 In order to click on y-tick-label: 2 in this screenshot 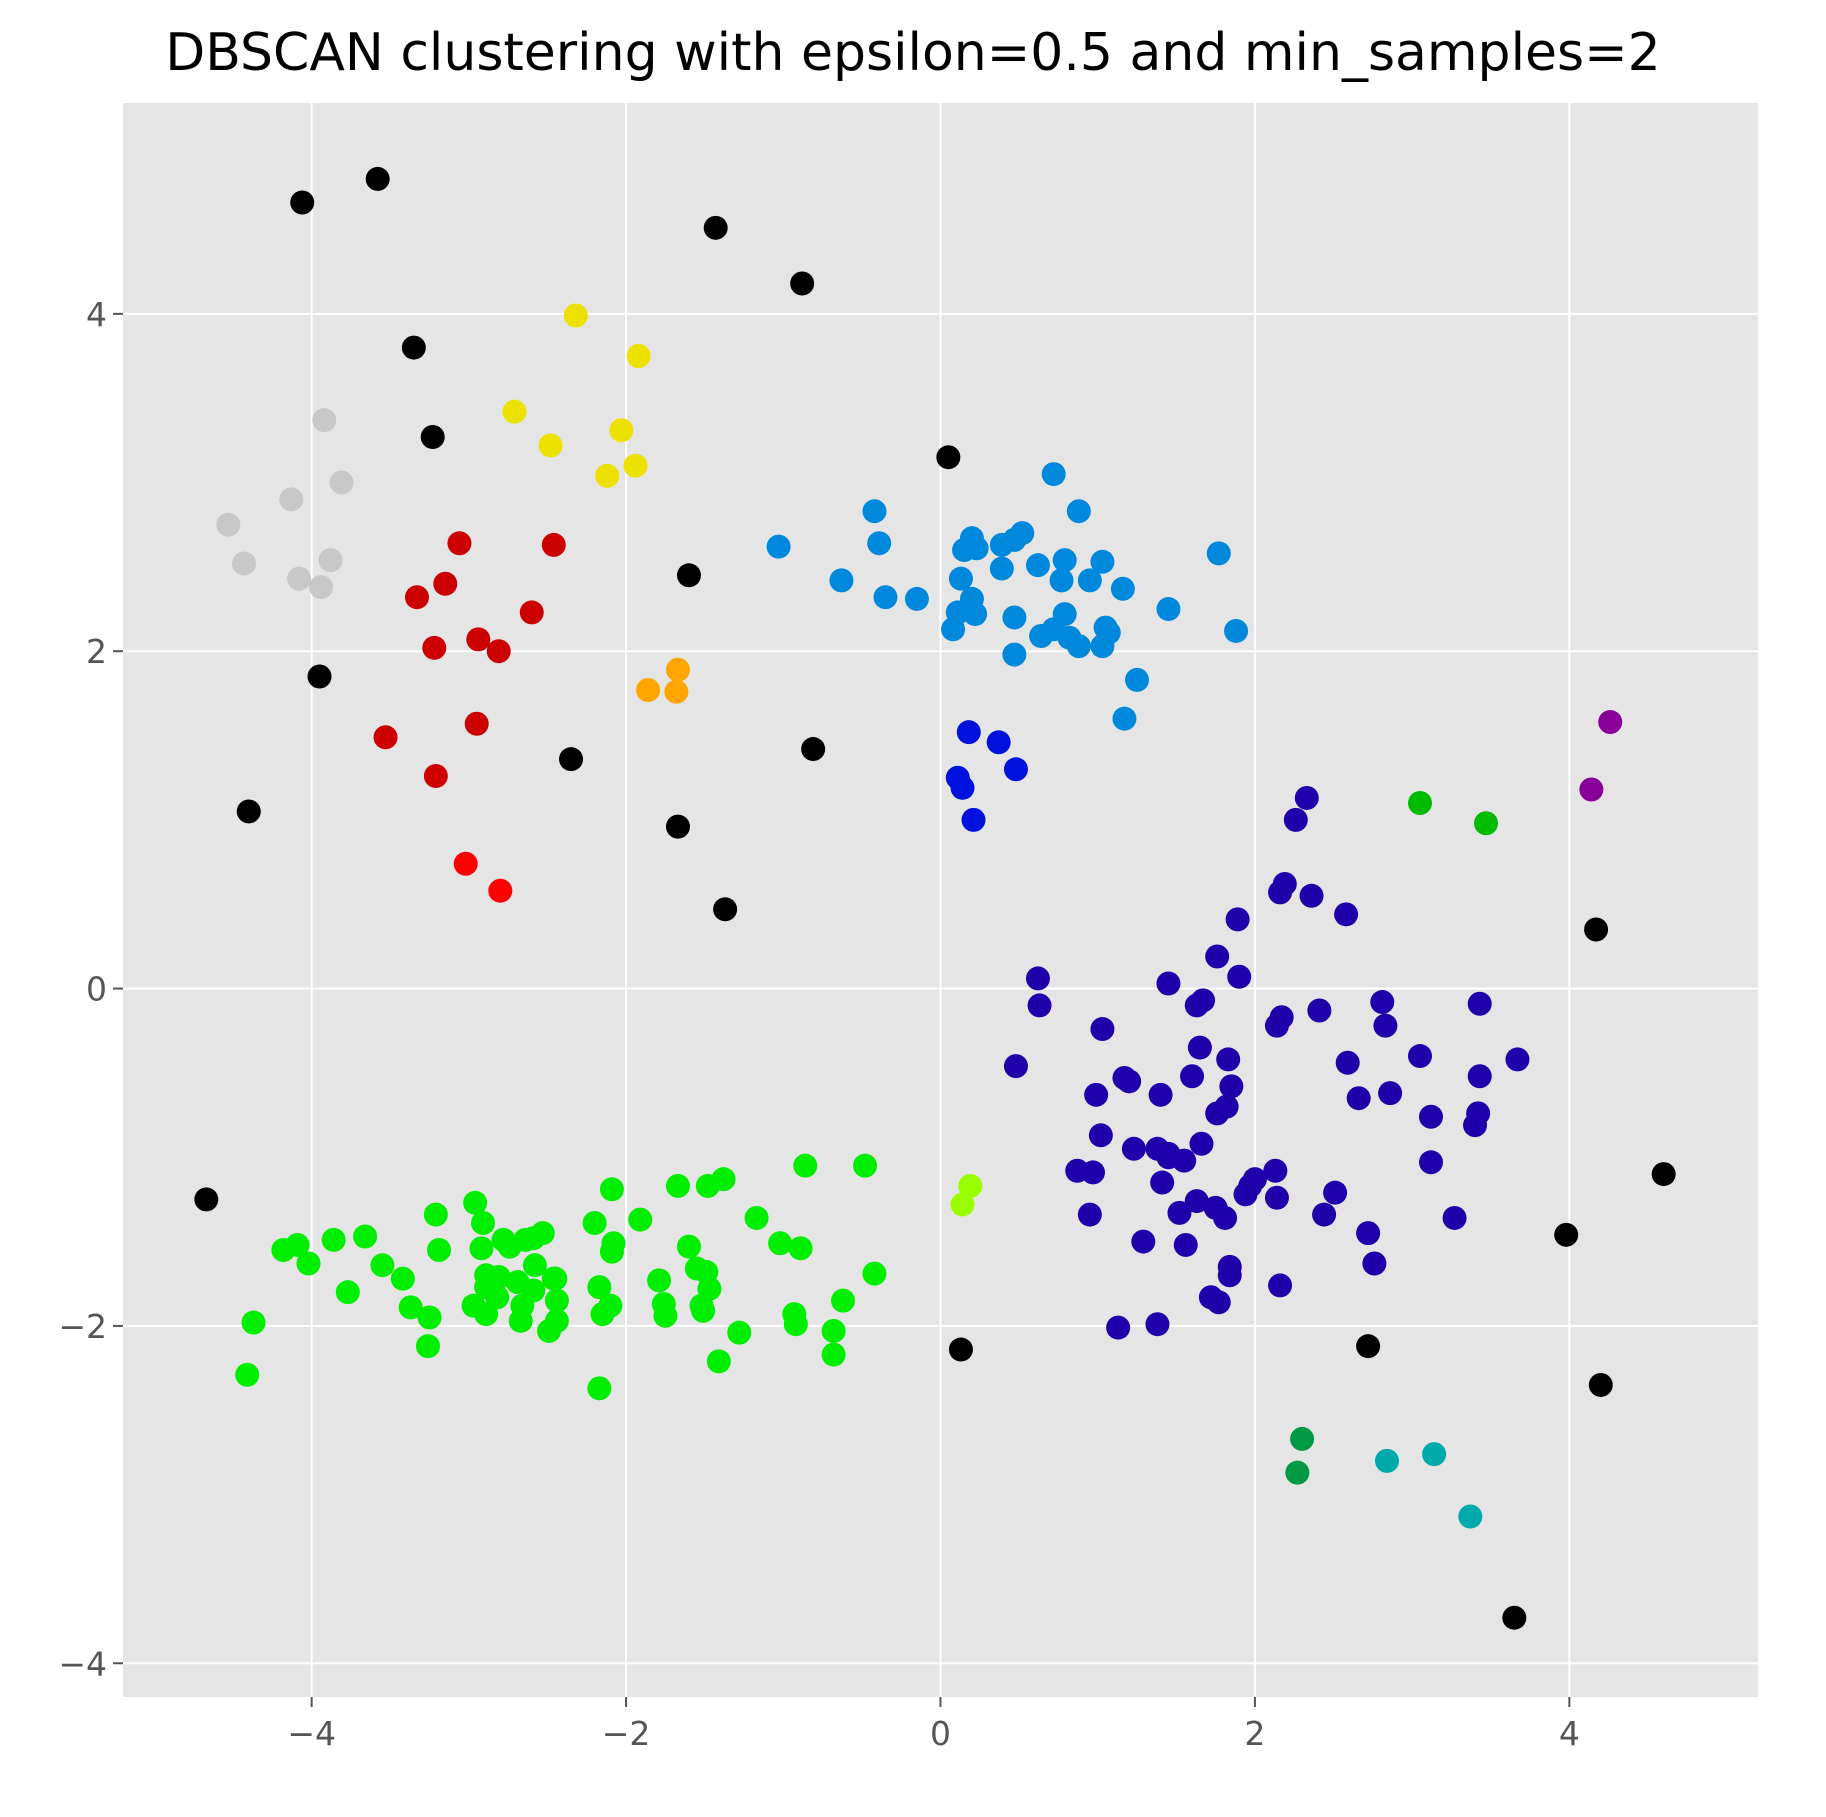, I will do `click(96, 651)`.